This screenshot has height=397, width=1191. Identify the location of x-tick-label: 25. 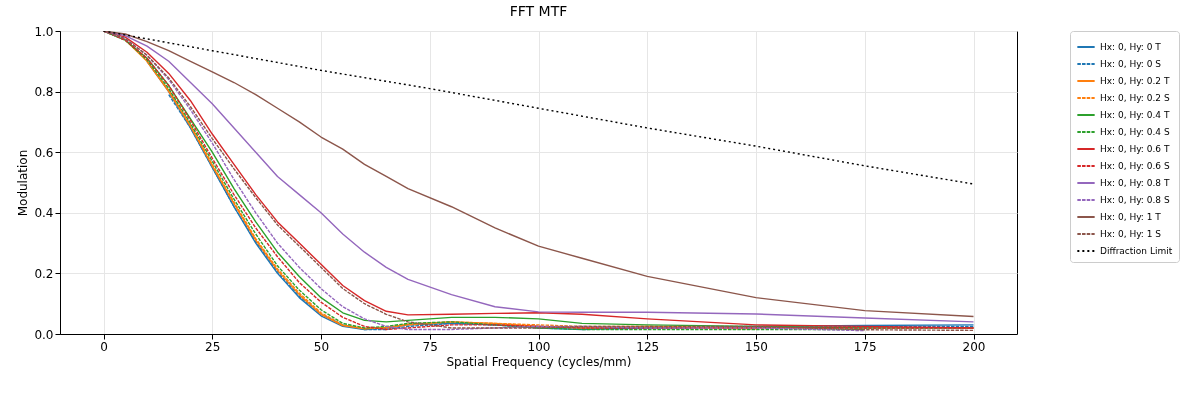
(213, 346).